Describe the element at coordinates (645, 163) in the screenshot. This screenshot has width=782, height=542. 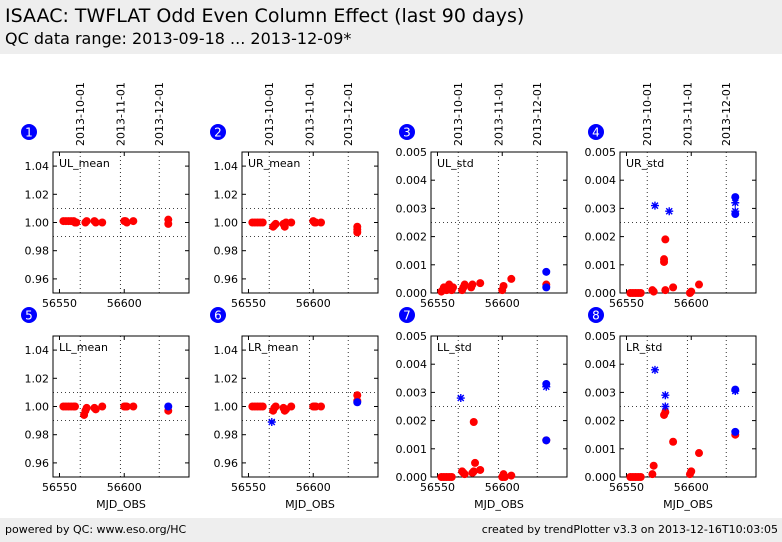
I see `panel-label: UR_std` at that location.